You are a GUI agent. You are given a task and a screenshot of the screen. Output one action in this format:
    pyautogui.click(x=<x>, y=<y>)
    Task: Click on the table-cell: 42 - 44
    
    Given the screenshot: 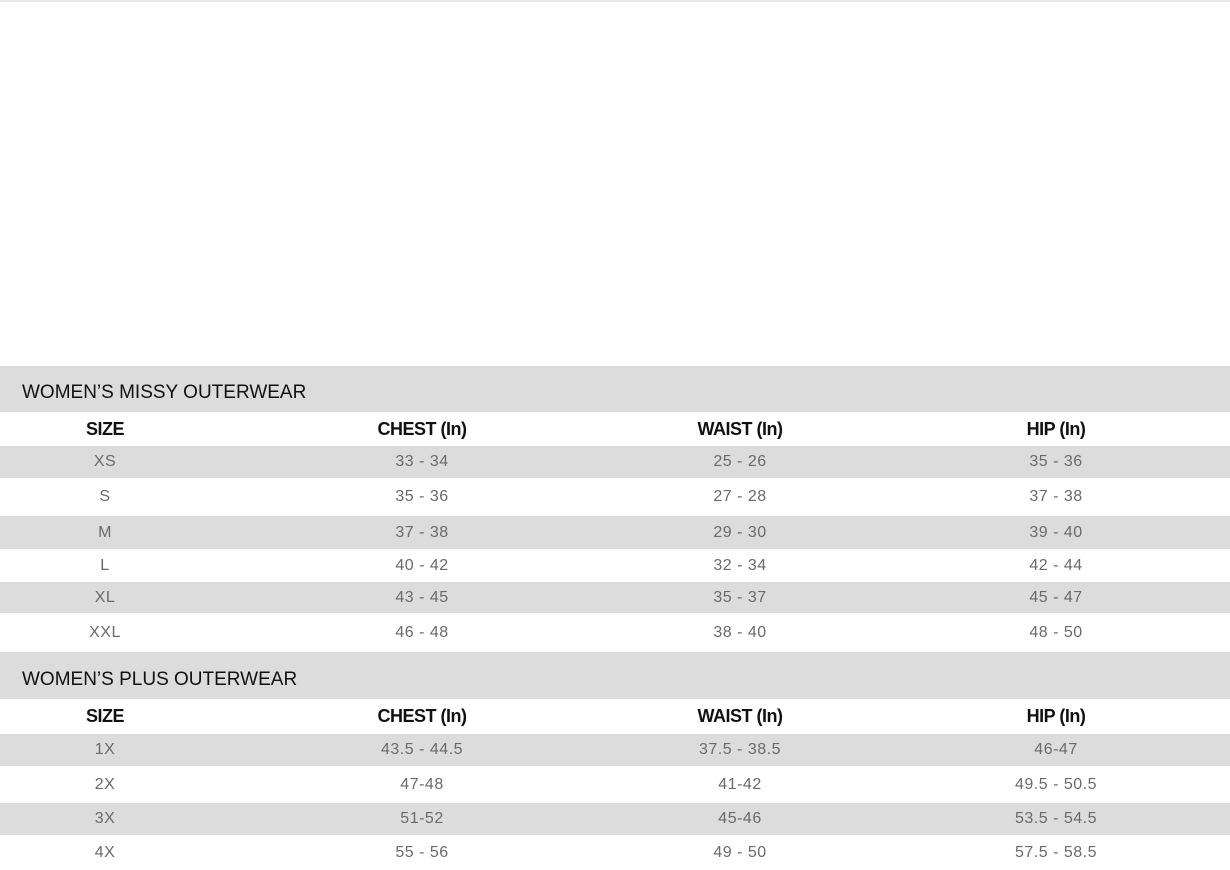 What is the action you would take?
    pyautogui.click(x=1056, y=565)
    